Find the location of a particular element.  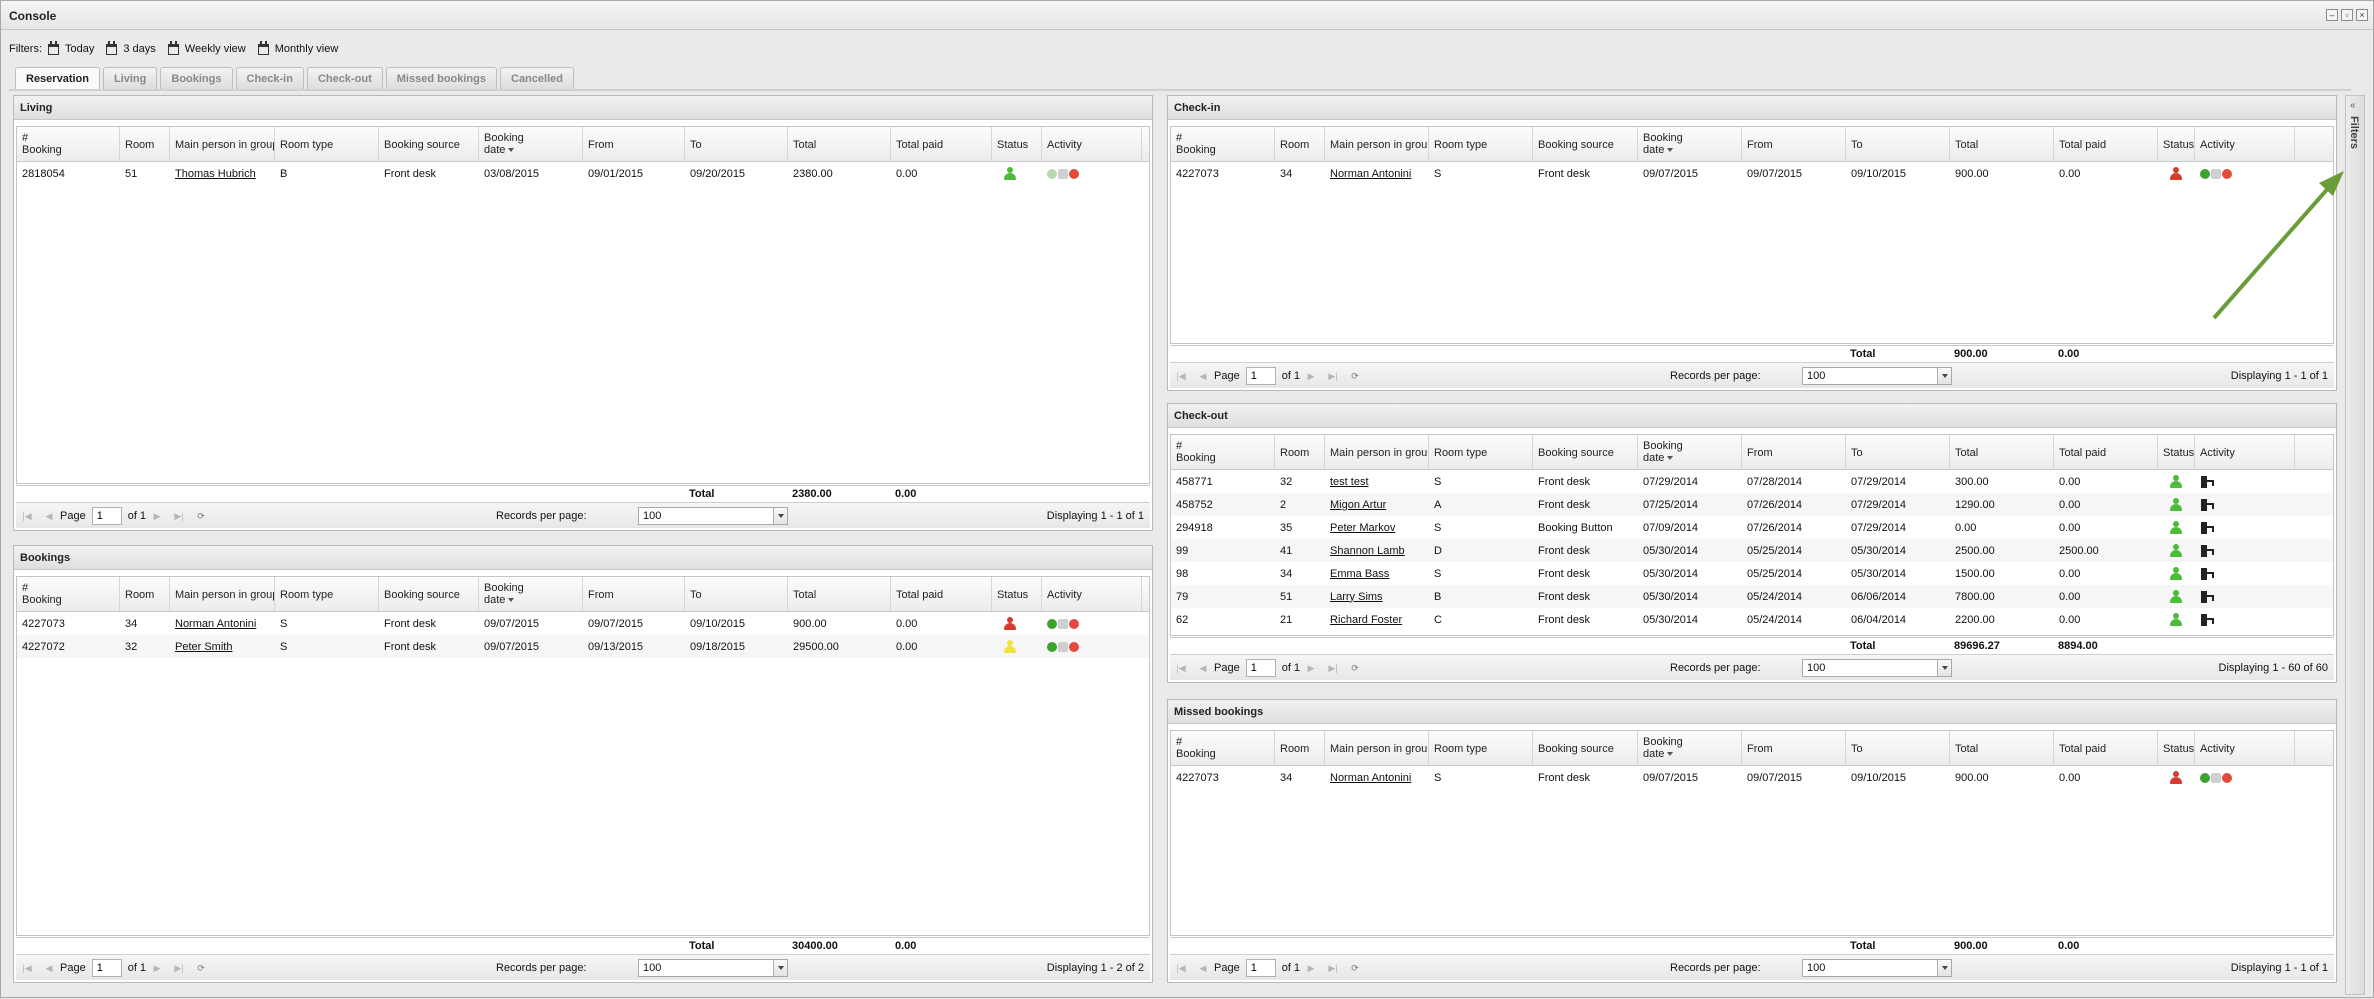

collapse-icon: « is located at coordinates (2353, 105).